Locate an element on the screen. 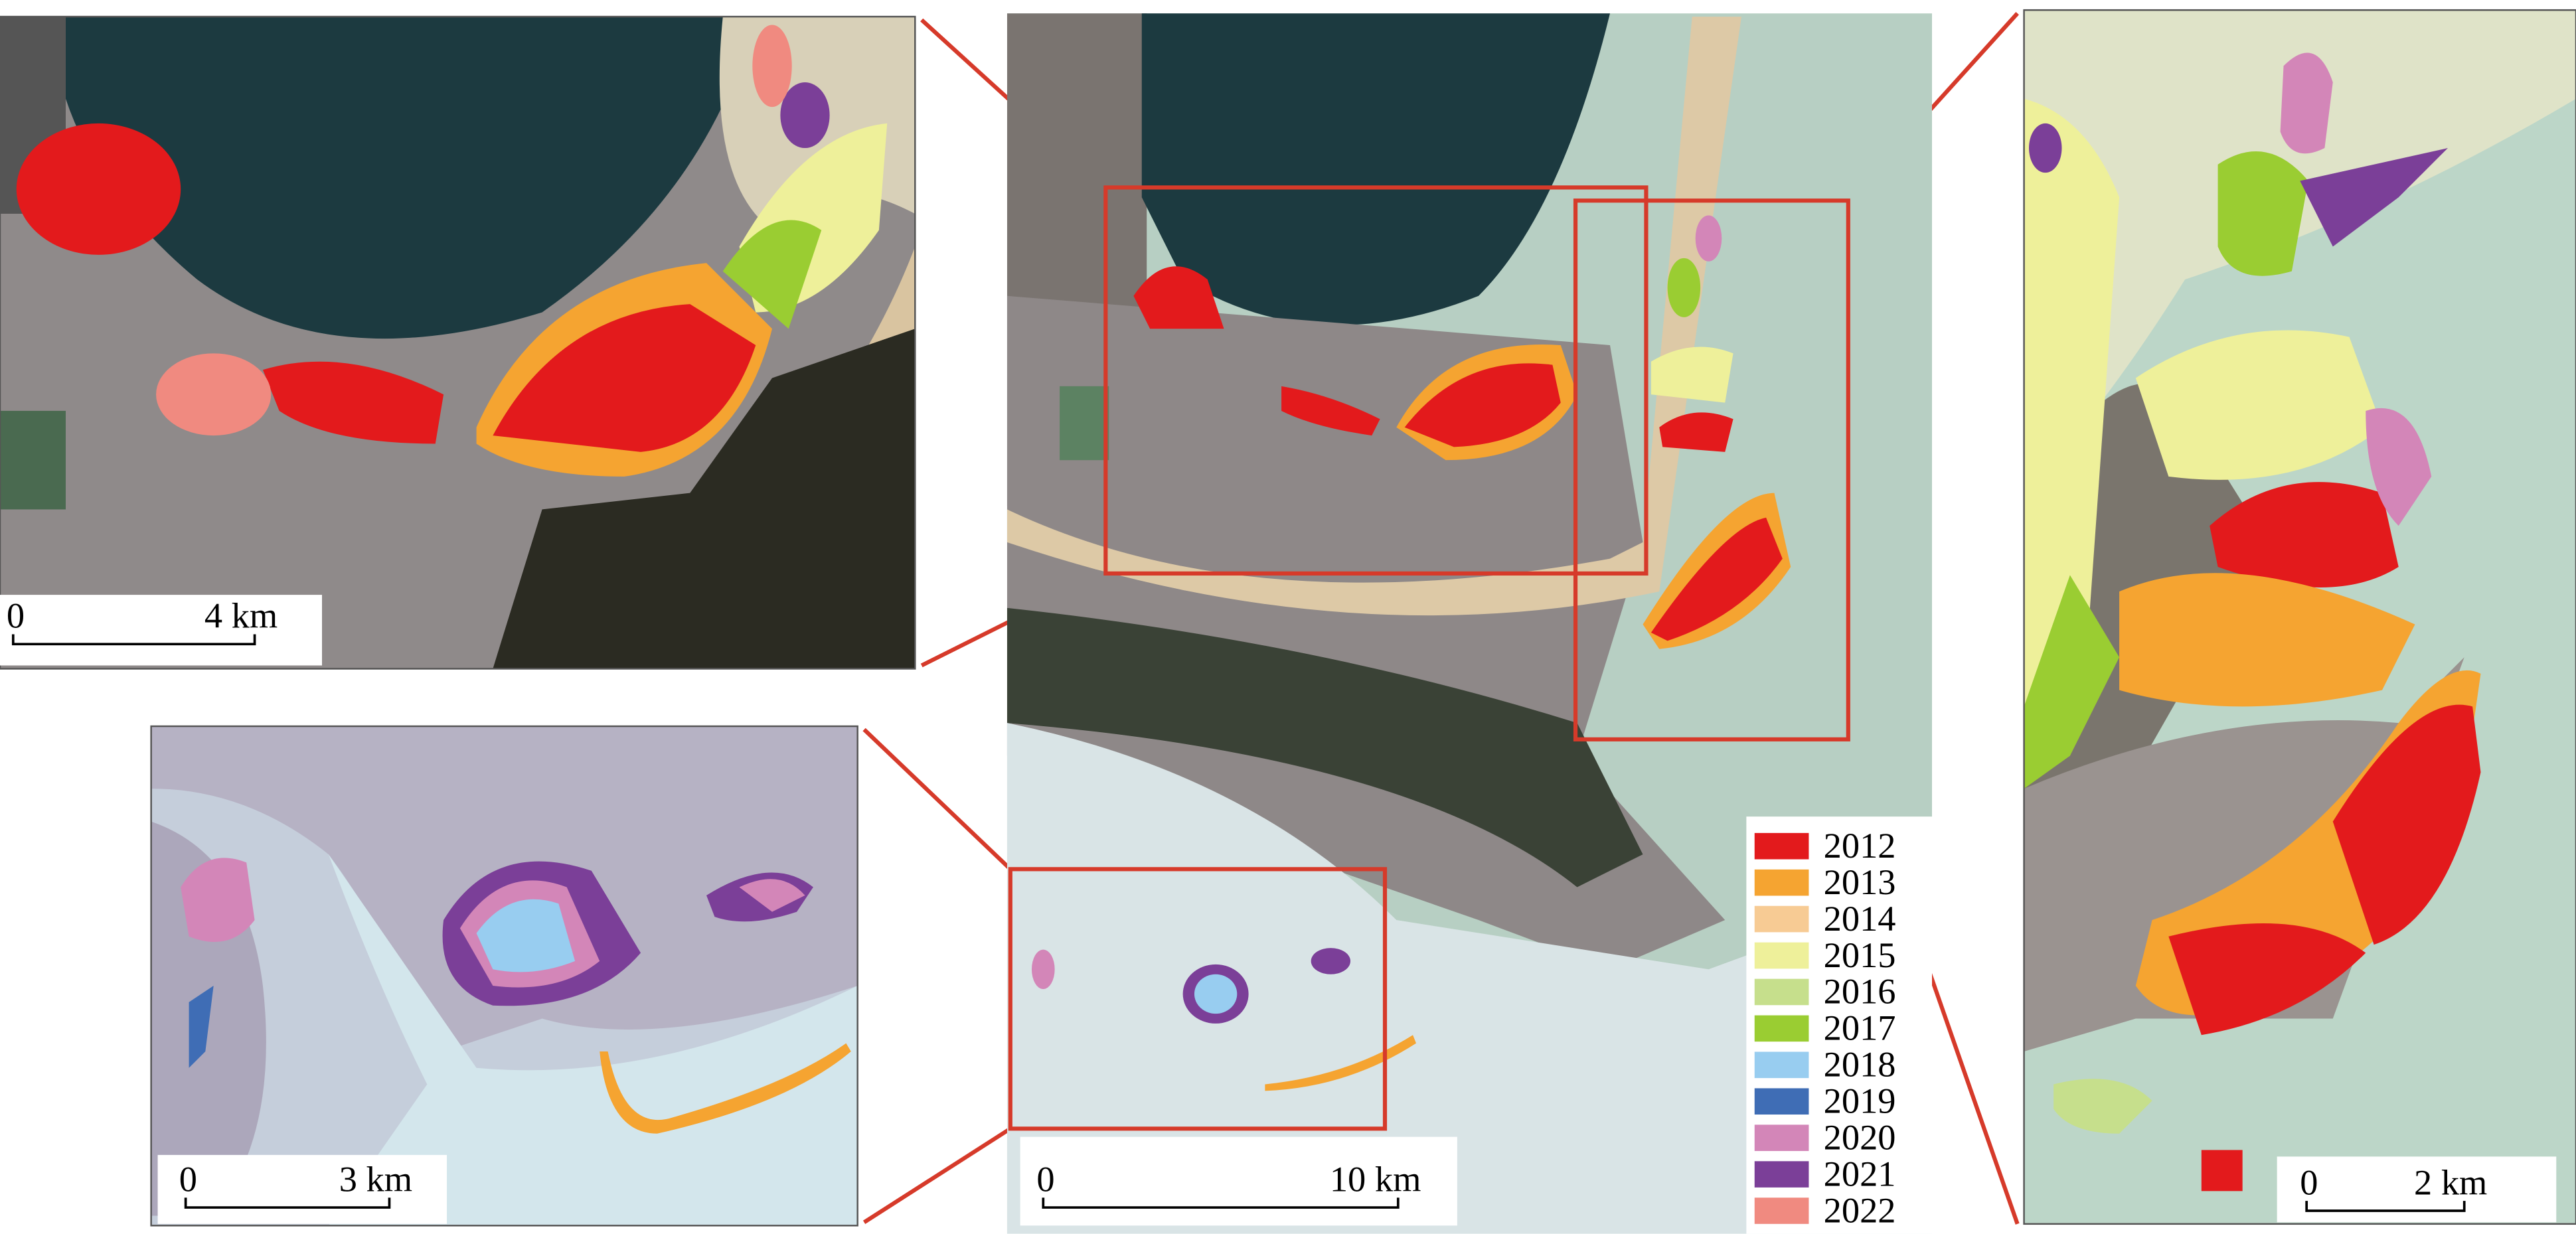  scale-end: 2 km is located at coordinates (2450, 1182).